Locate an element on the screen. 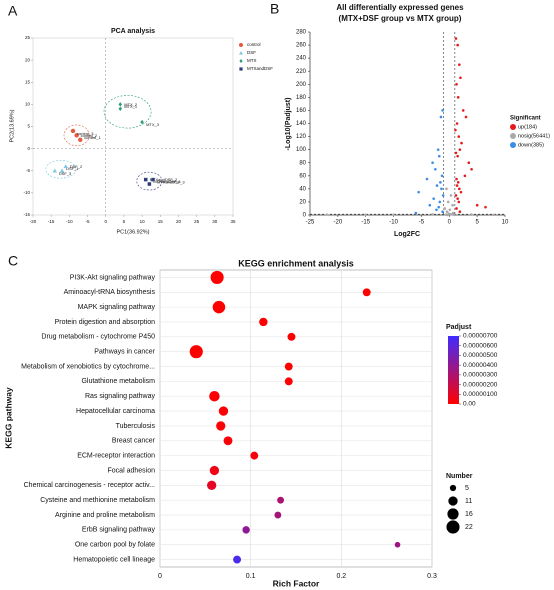 The width and height of the screenshot is (554, 590). x-tick-label: 5 is located at coordinates (124, 221).